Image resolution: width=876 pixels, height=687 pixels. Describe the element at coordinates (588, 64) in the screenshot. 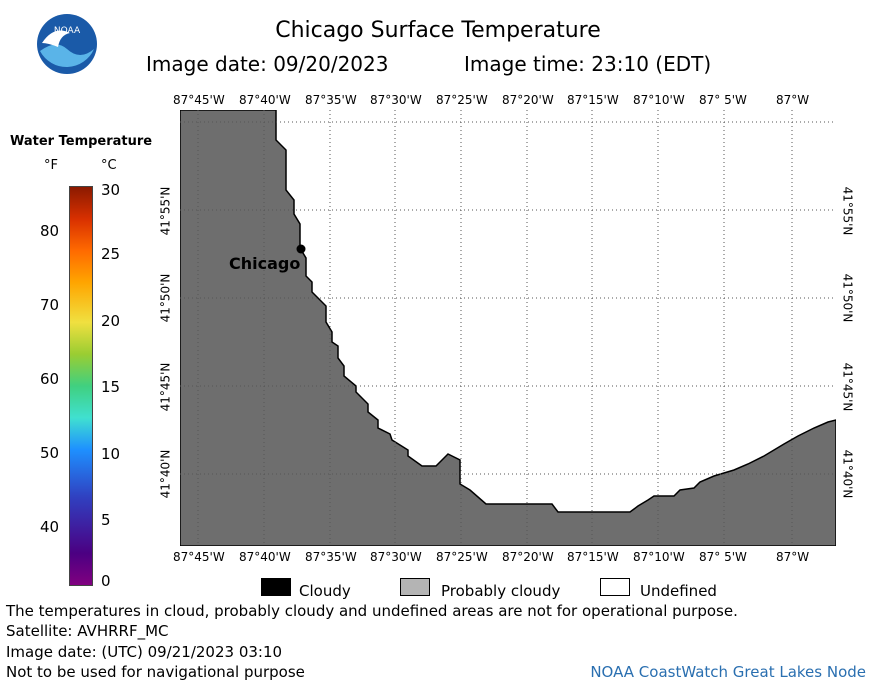

I see `image-time: Image time: 23:10 (EDT)` at that location.